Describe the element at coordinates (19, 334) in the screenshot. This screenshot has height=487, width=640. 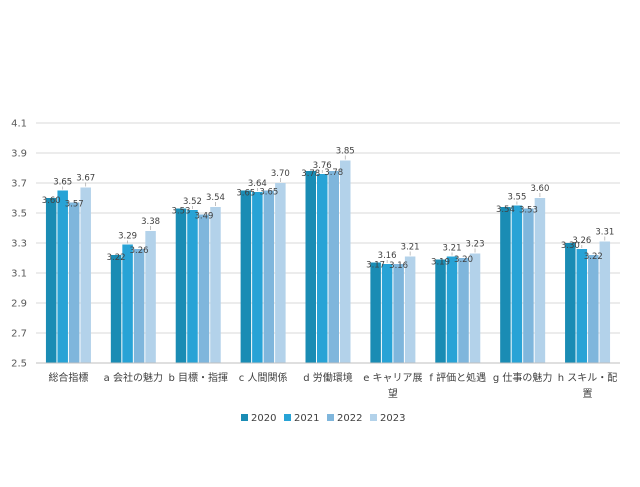
I see `y-tick-label: 2.7` at that location.